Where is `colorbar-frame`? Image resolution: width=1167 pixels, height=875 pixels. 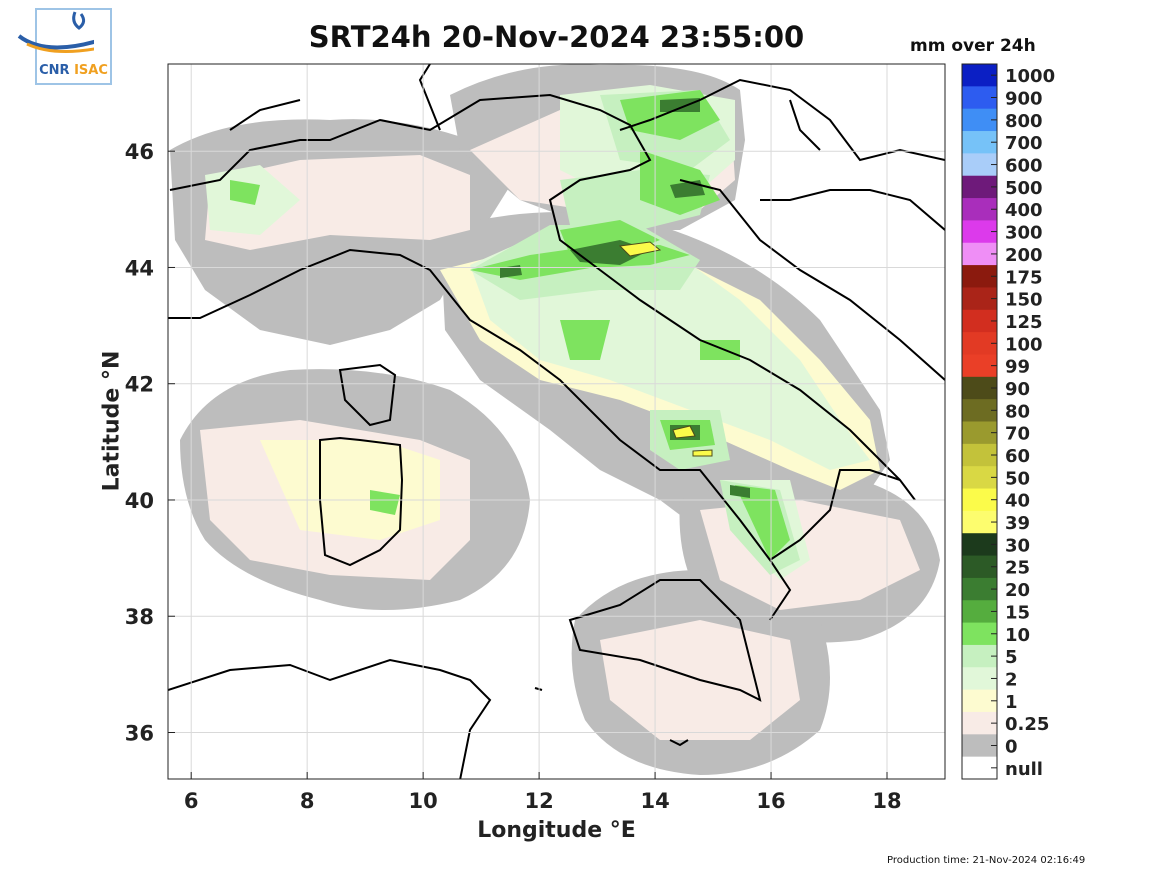
colorbar-frame is located at coordinates (979, 421).